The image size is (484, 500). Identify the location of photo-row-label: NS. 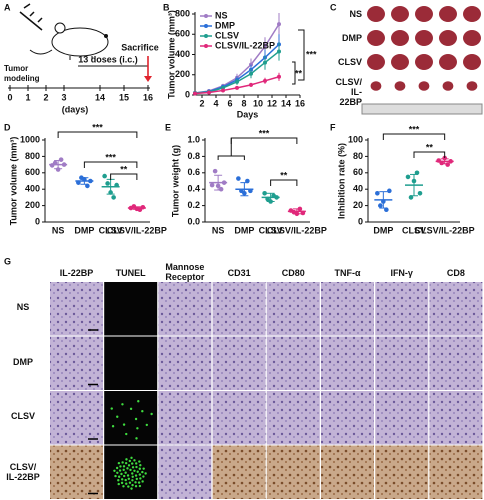
(355, 14).